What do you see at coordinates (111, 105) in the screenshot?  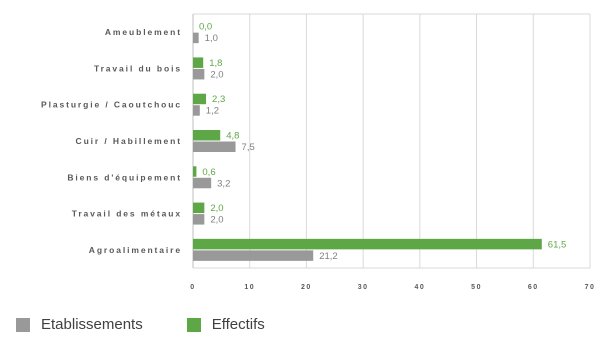 I see `category-label-2: Plasturgie / Caoutchouc` at bounding box center [111, 105].